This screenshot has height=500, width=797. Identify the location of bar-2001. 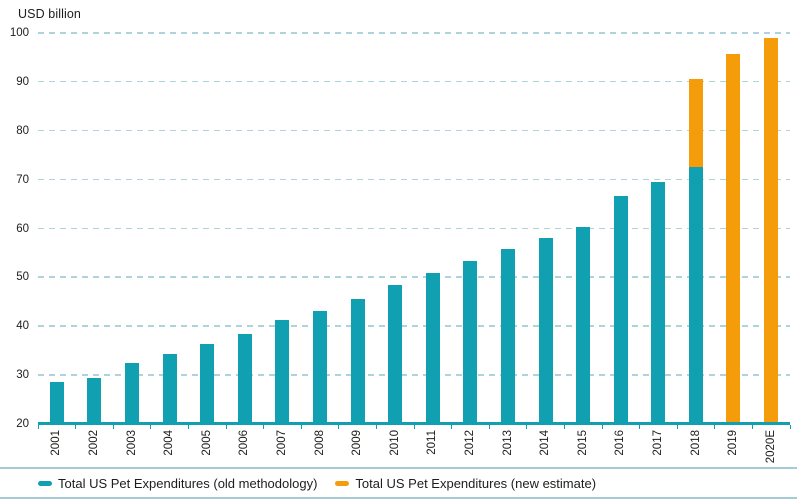
(57, 228).